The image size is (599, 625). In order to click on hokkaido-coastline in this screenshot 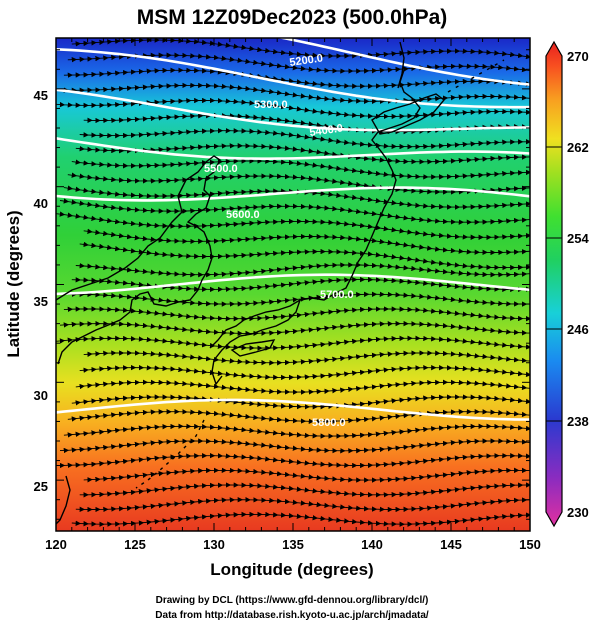, I will do `click(408, 114)`.